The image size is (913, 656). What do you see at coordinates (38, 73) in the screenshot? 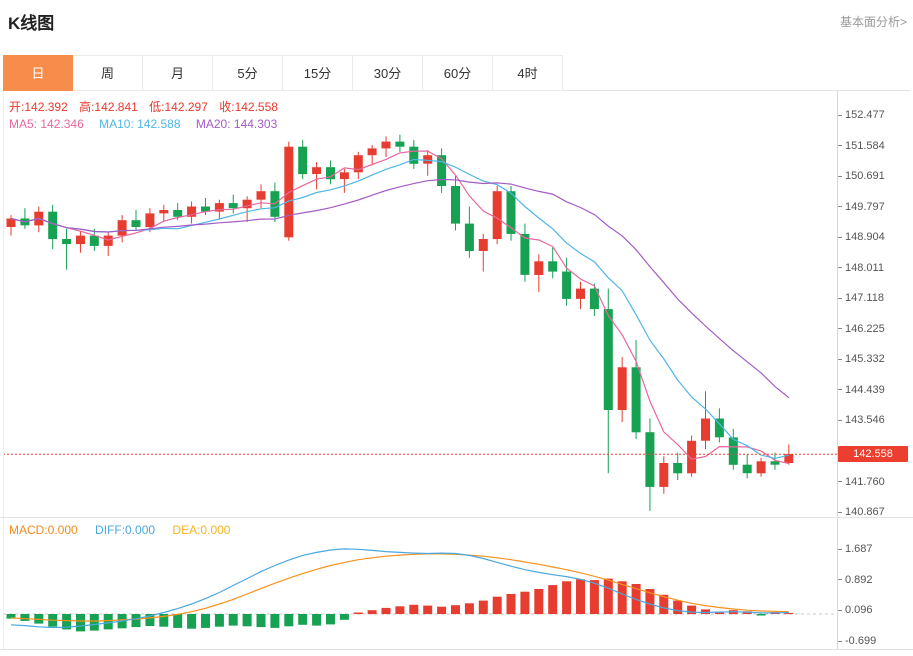
I see `tab-day: 日` at bounding box center [38, 73].